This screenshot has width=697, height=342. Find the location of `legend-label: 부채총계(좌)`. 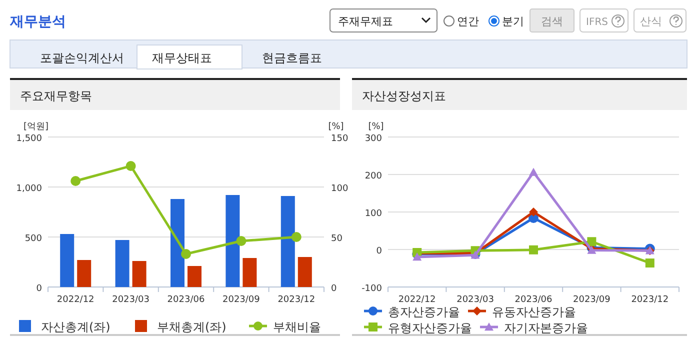

legend-label: 부채총계(좌) is located at coordinates (191, 327).